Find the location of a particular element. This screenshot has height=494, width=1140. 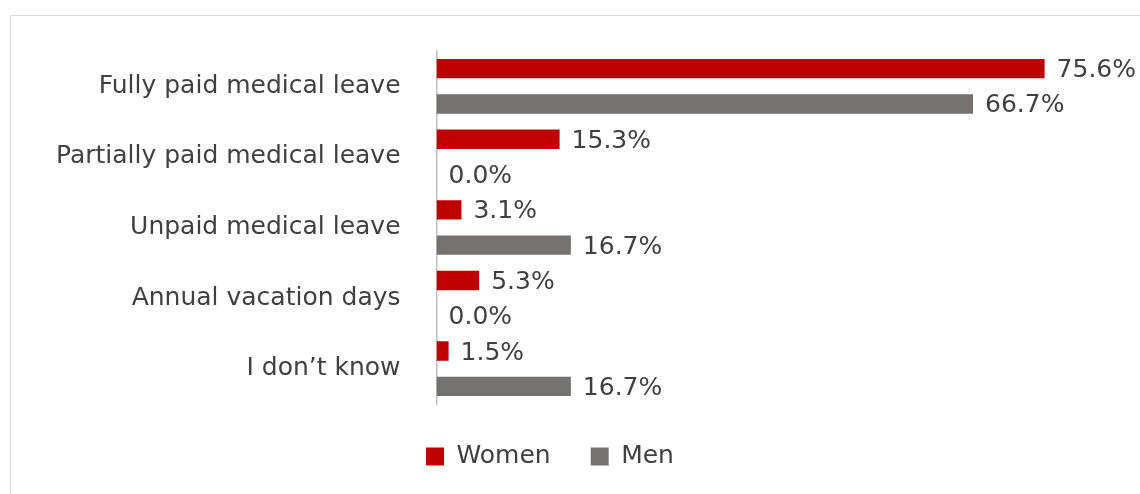

y-tick-label: I don’t know is located at coordinates (323, 367).